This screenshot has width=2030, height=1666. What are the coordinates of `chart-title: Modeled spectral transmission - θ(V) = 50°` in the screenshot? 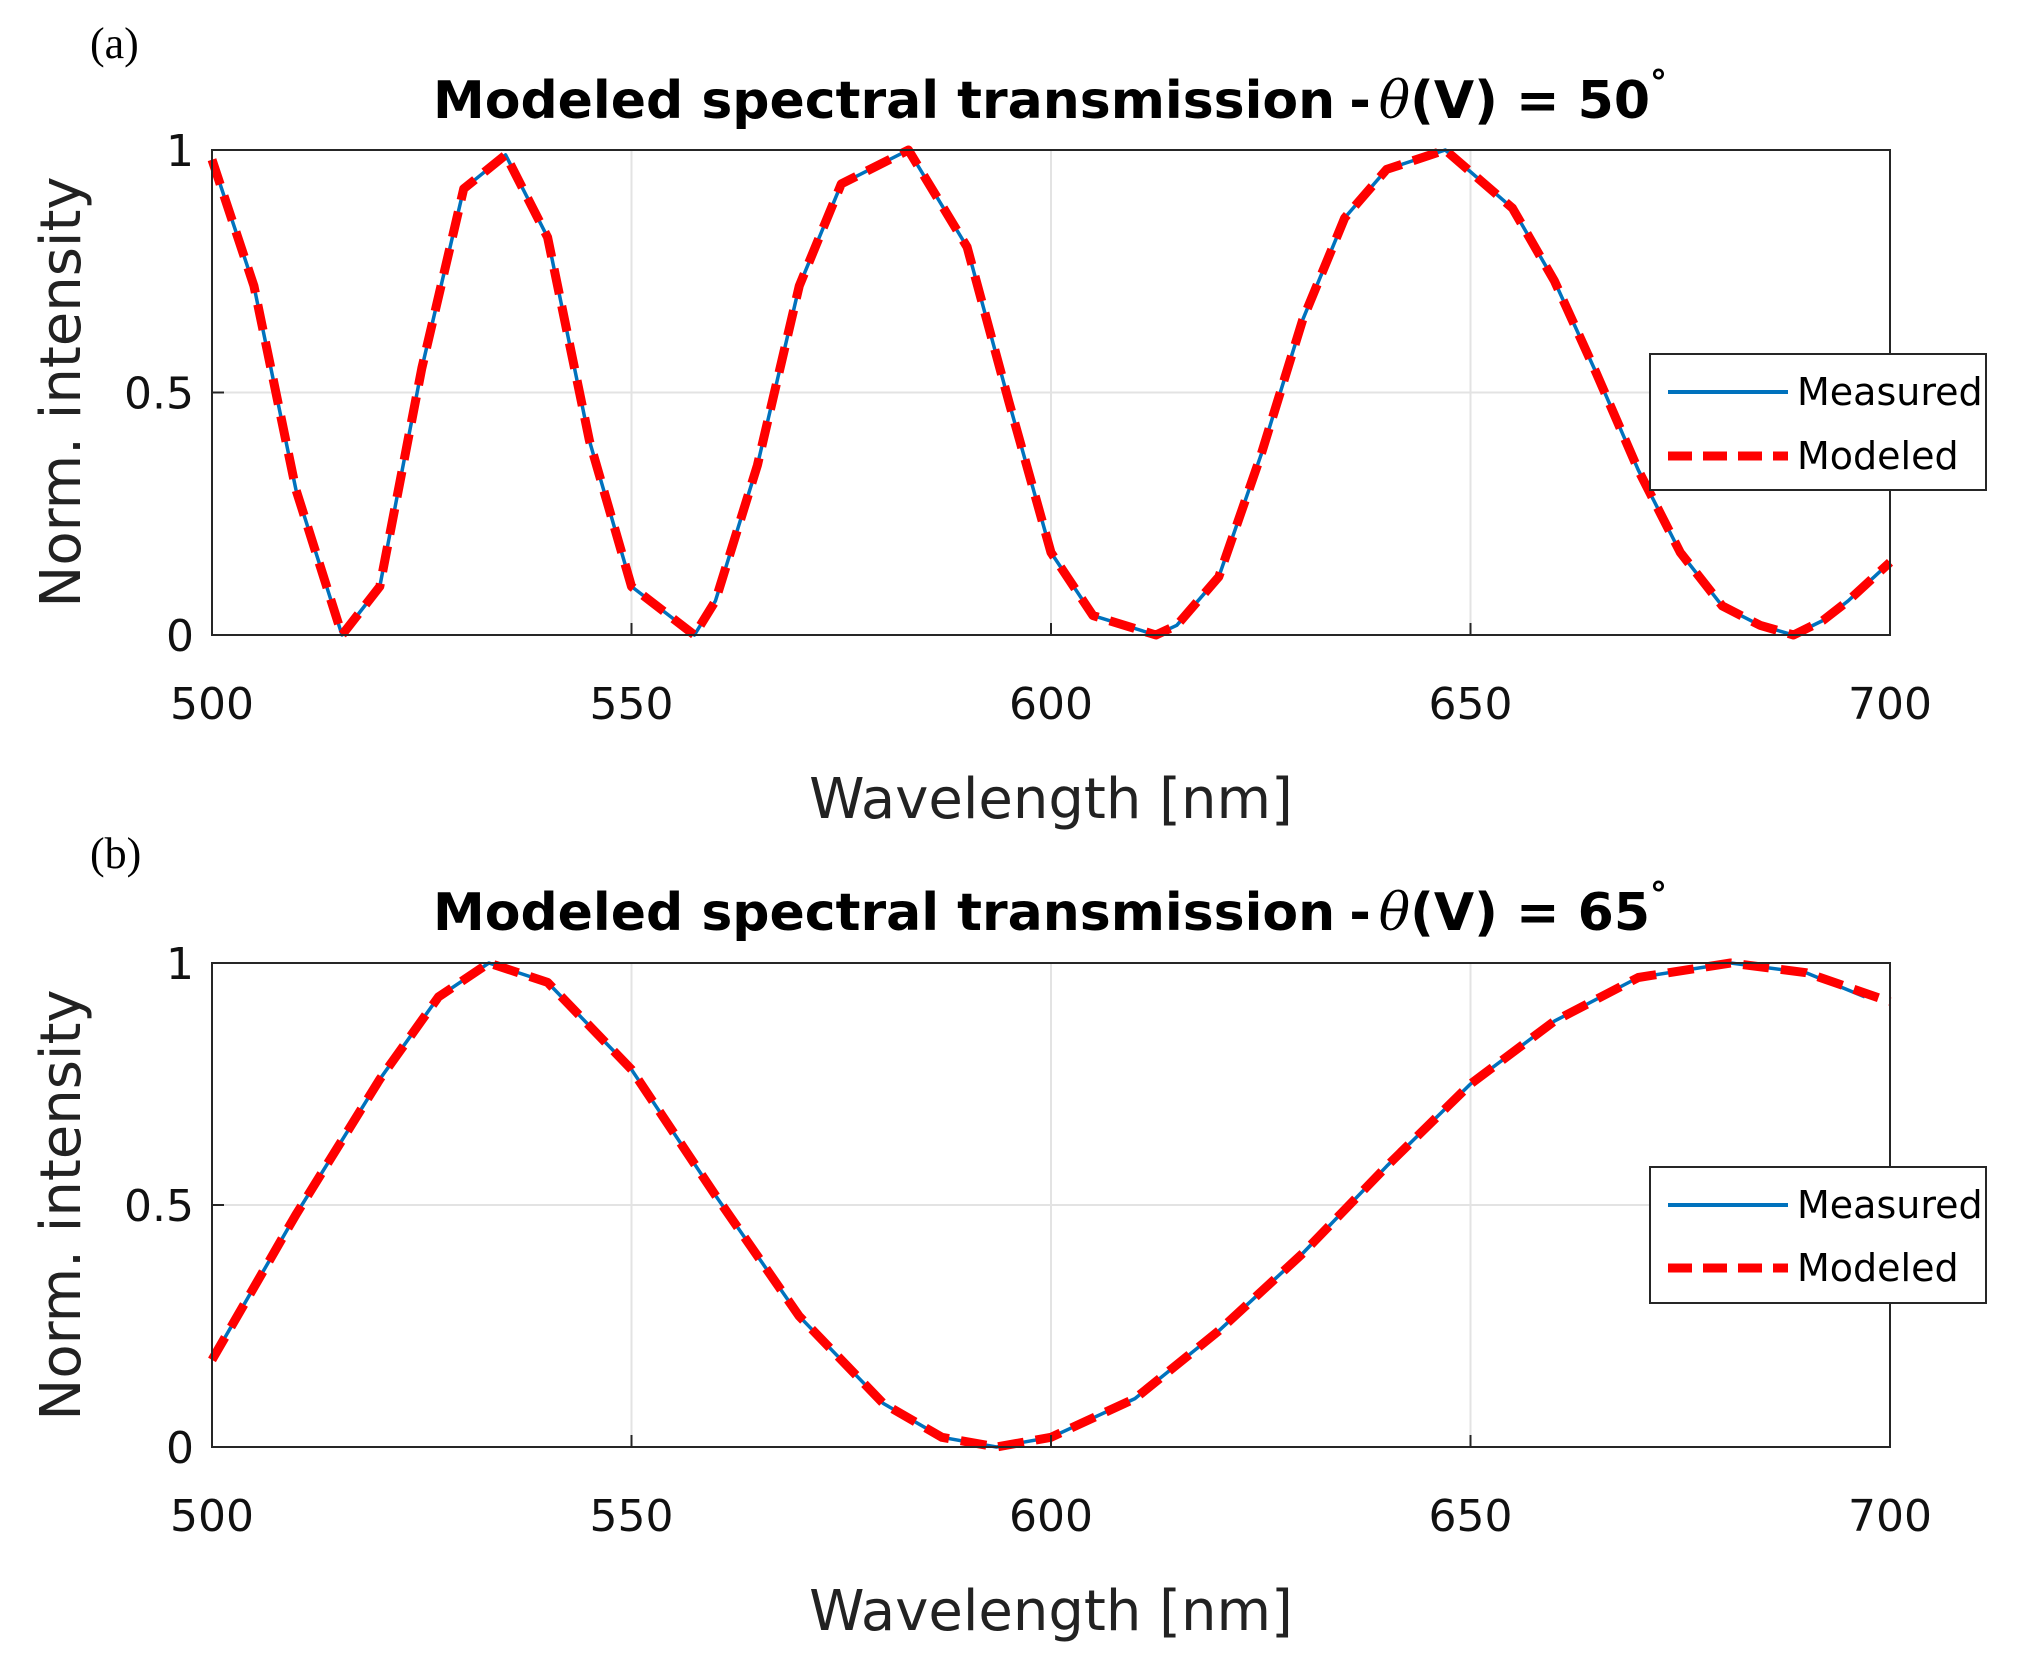 It's located at (1050, 97).